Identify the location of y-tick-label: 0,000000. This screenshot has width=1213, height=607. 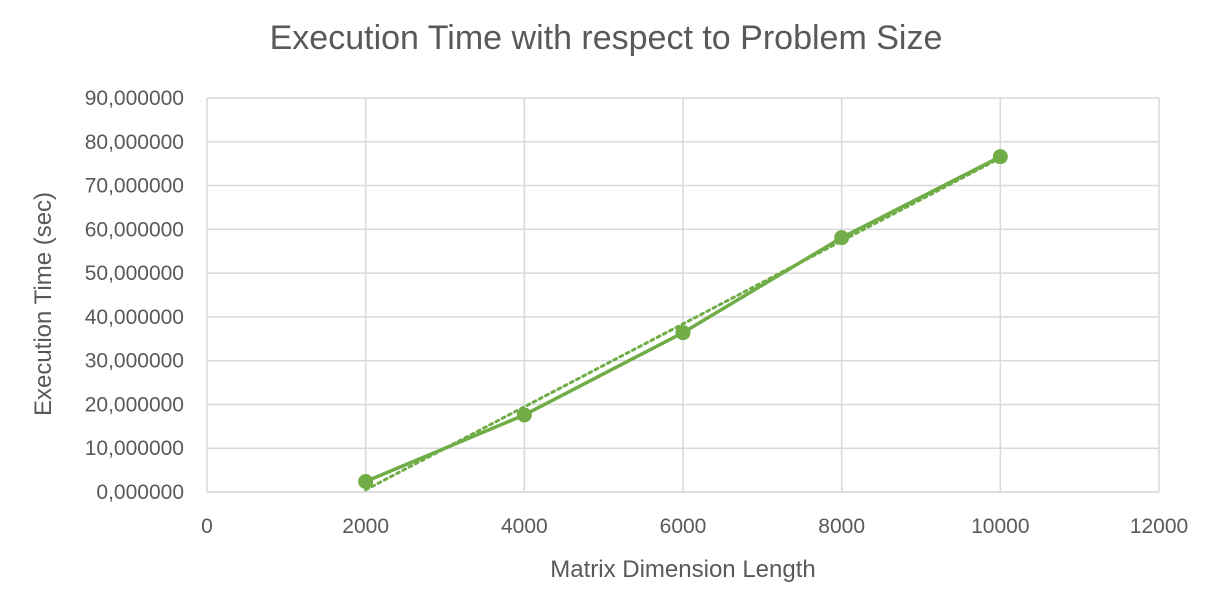
(140, 492).